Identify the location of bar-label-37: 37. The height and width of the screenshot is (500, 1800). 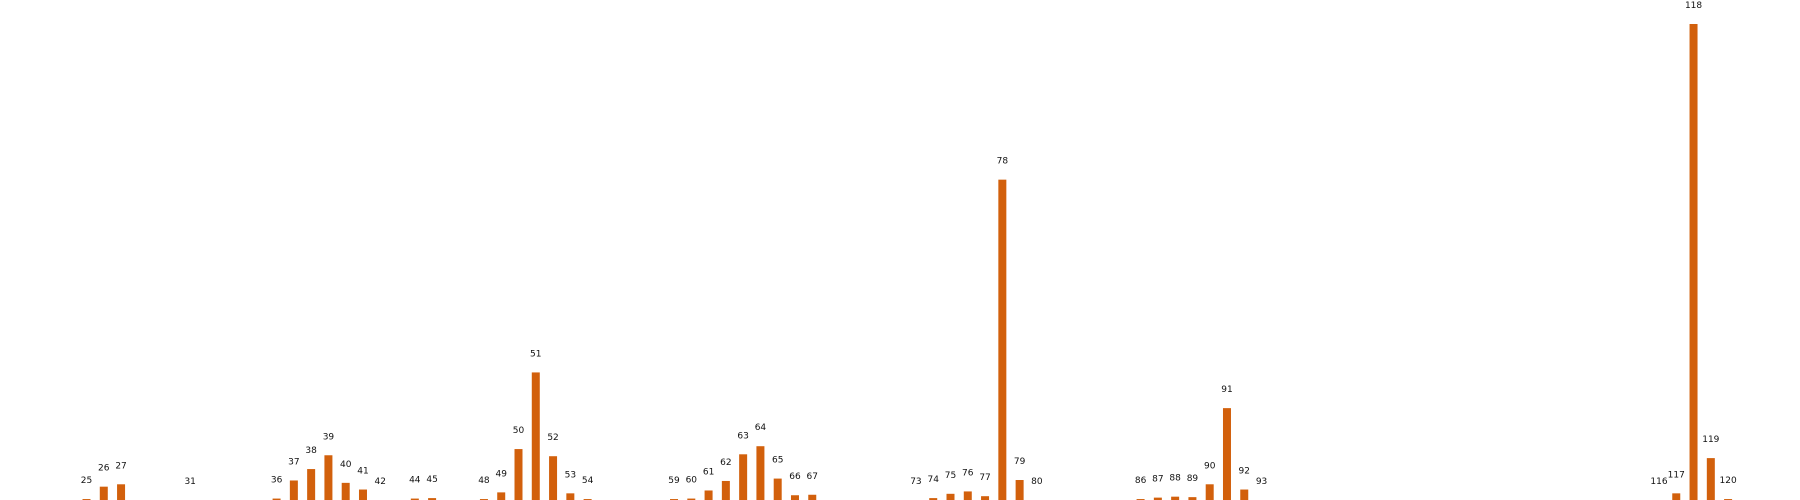
(293, 462).